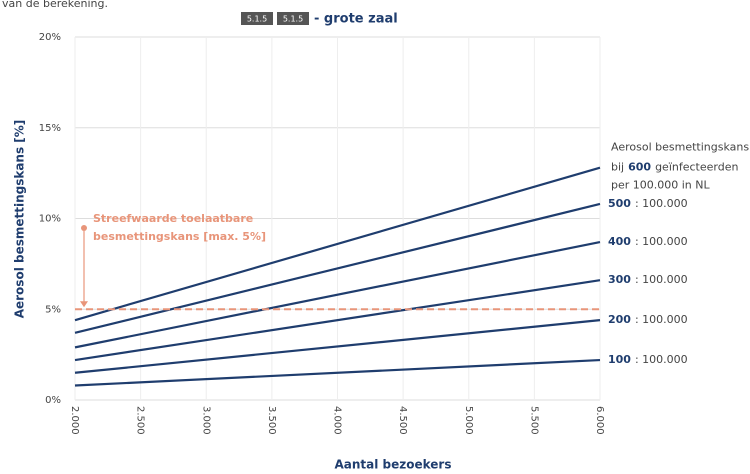  What do you see at coordinates (619, 279) in the screenshot?
I see `legend-name: 300` at bounding box center [619, 279].